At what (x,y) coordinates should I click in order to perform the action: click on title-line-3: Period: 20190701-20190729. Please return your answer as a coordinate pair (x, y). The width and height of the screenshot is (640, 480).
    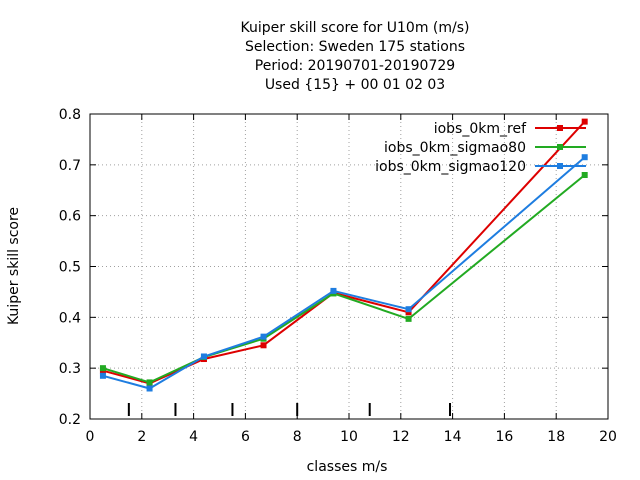
    Looking at the image, I should click on (355, 66).